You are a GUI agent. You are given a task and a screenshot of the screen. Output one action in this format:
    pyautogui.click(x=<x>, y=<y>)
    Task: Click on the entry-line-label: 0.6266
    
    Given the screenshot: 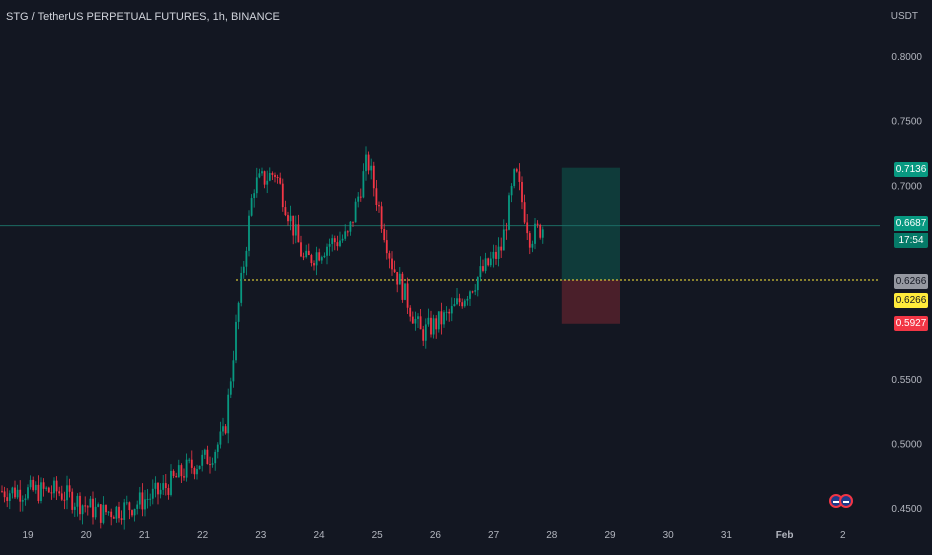 What is the action you would take?
    pyautogui.click(x=911, y=300)
    